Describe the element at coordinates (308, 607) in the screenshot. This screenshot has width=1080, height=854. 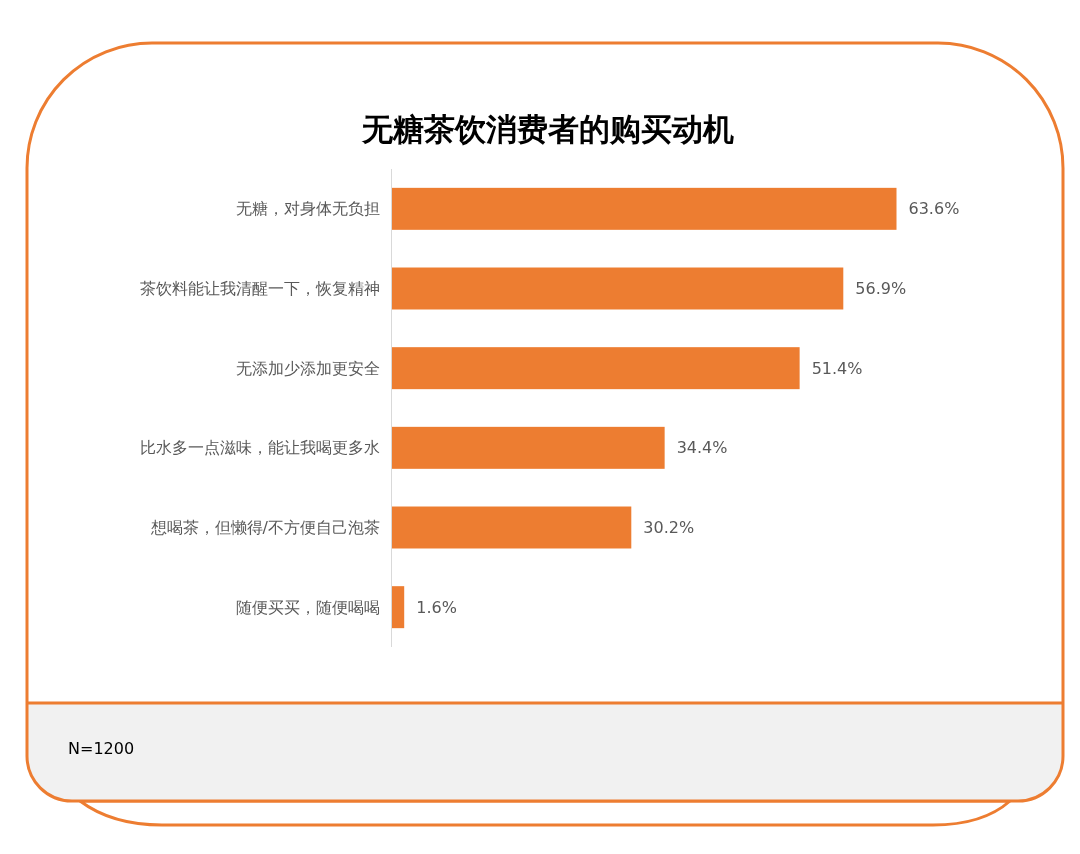
I see `y-tick-label: 随便买买，随便喝喝` at that location.